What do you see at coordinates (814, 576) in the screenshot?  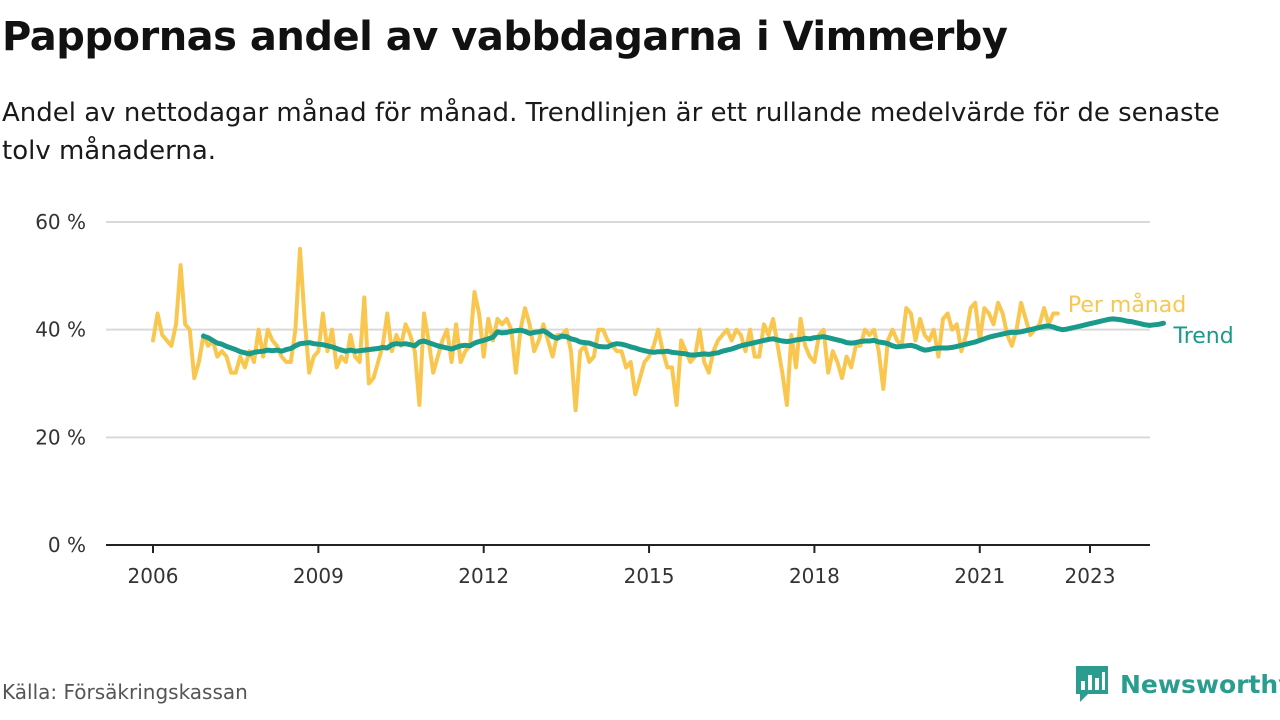 I see `x-tick-label: 2018` at bounding box center [814, 576].